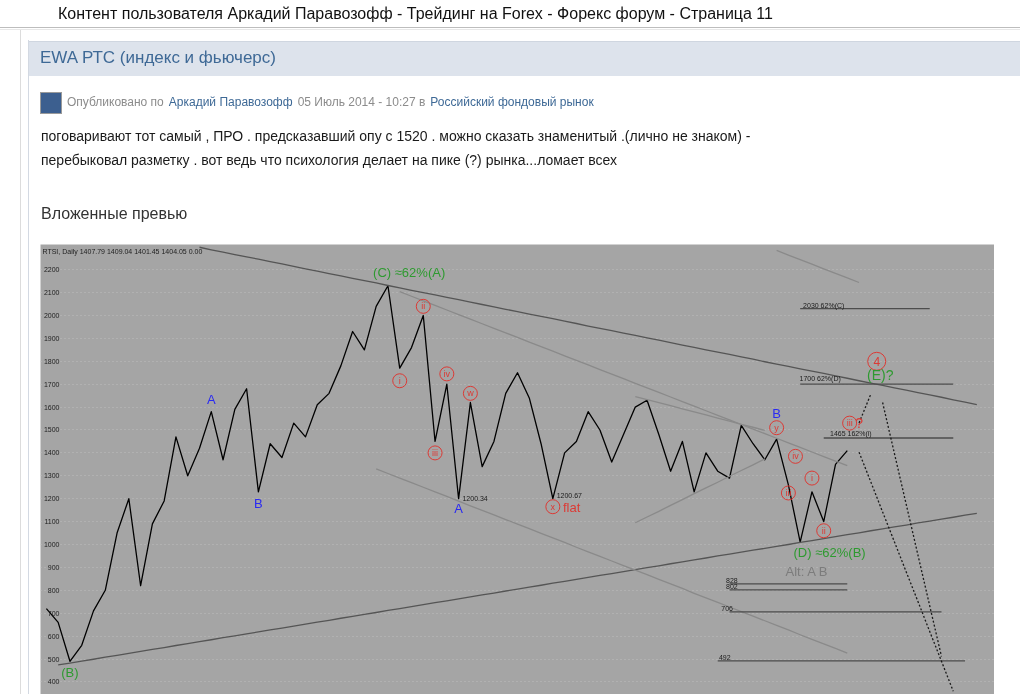  Describe the element at coordinates (361, 102) in the screenshot. I see `text: 05 Июль 2014 - 10:27 в` at that location.